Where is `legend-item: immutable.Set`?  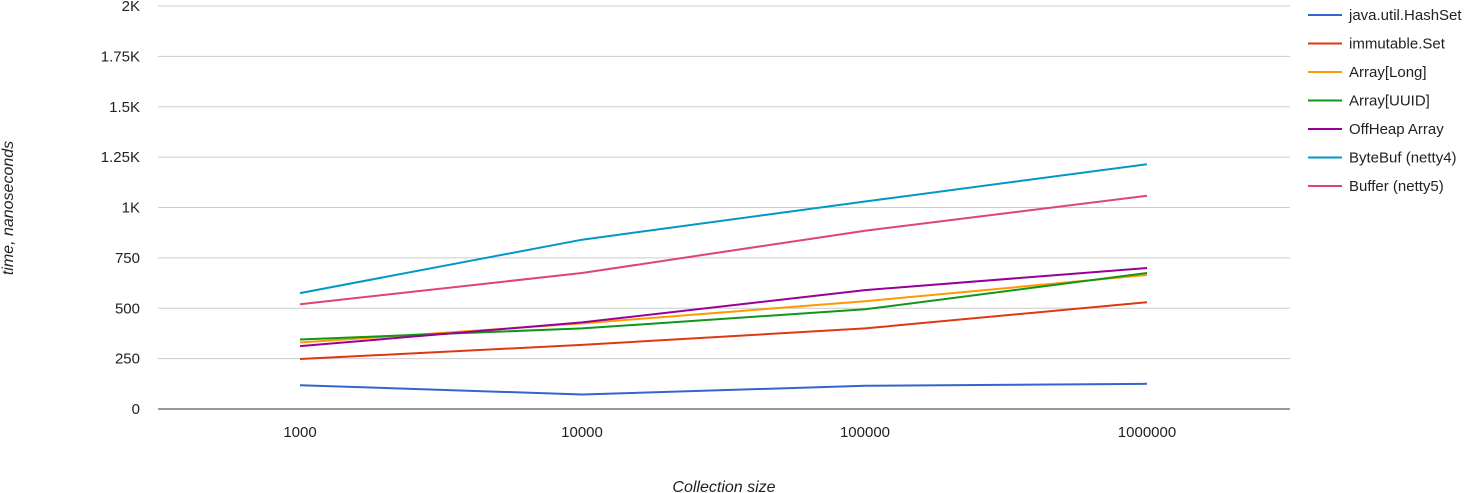 legend-item: immutable.Set is located at coordinates (1377, 44).